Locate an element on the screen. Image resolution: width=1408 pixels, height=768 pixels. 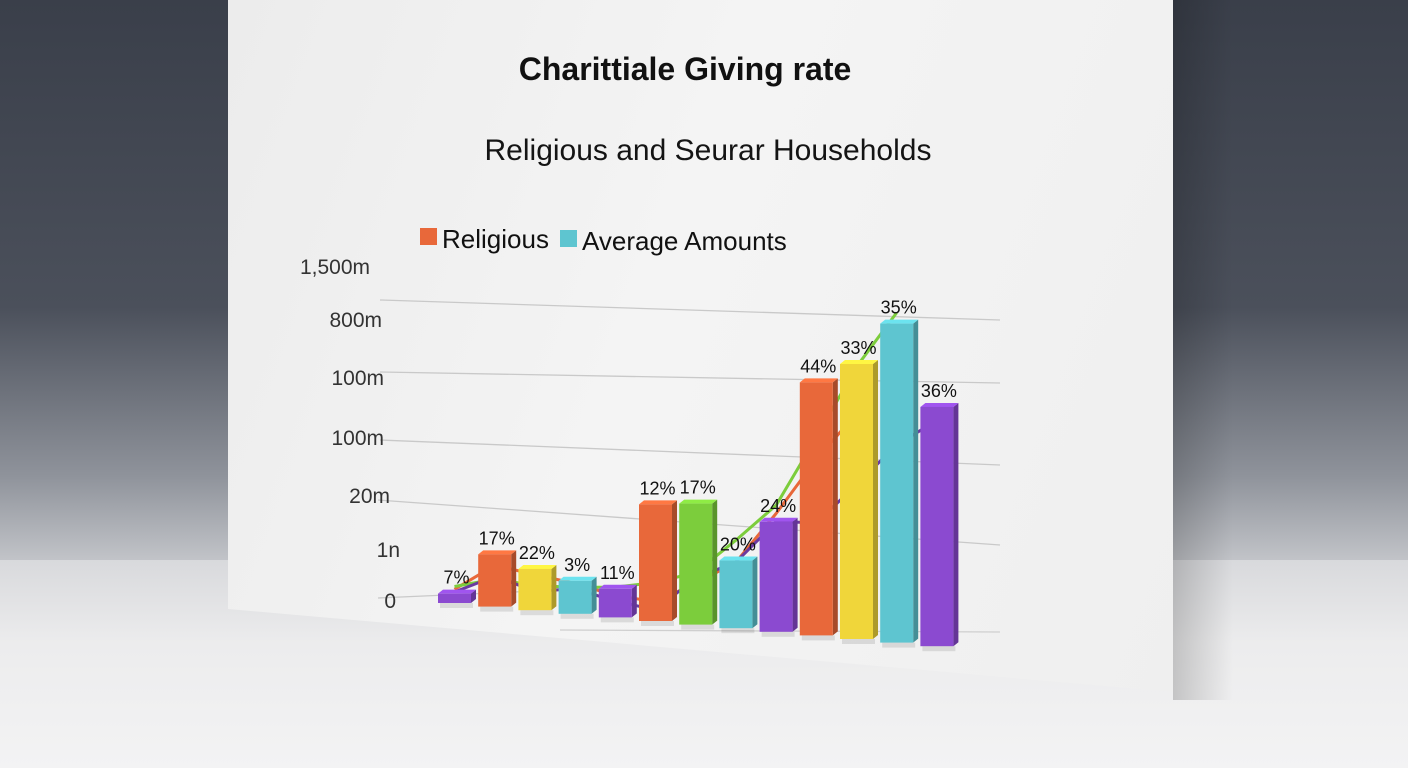
legend-swatch-average-amounts is located at coordinates (568, 238).